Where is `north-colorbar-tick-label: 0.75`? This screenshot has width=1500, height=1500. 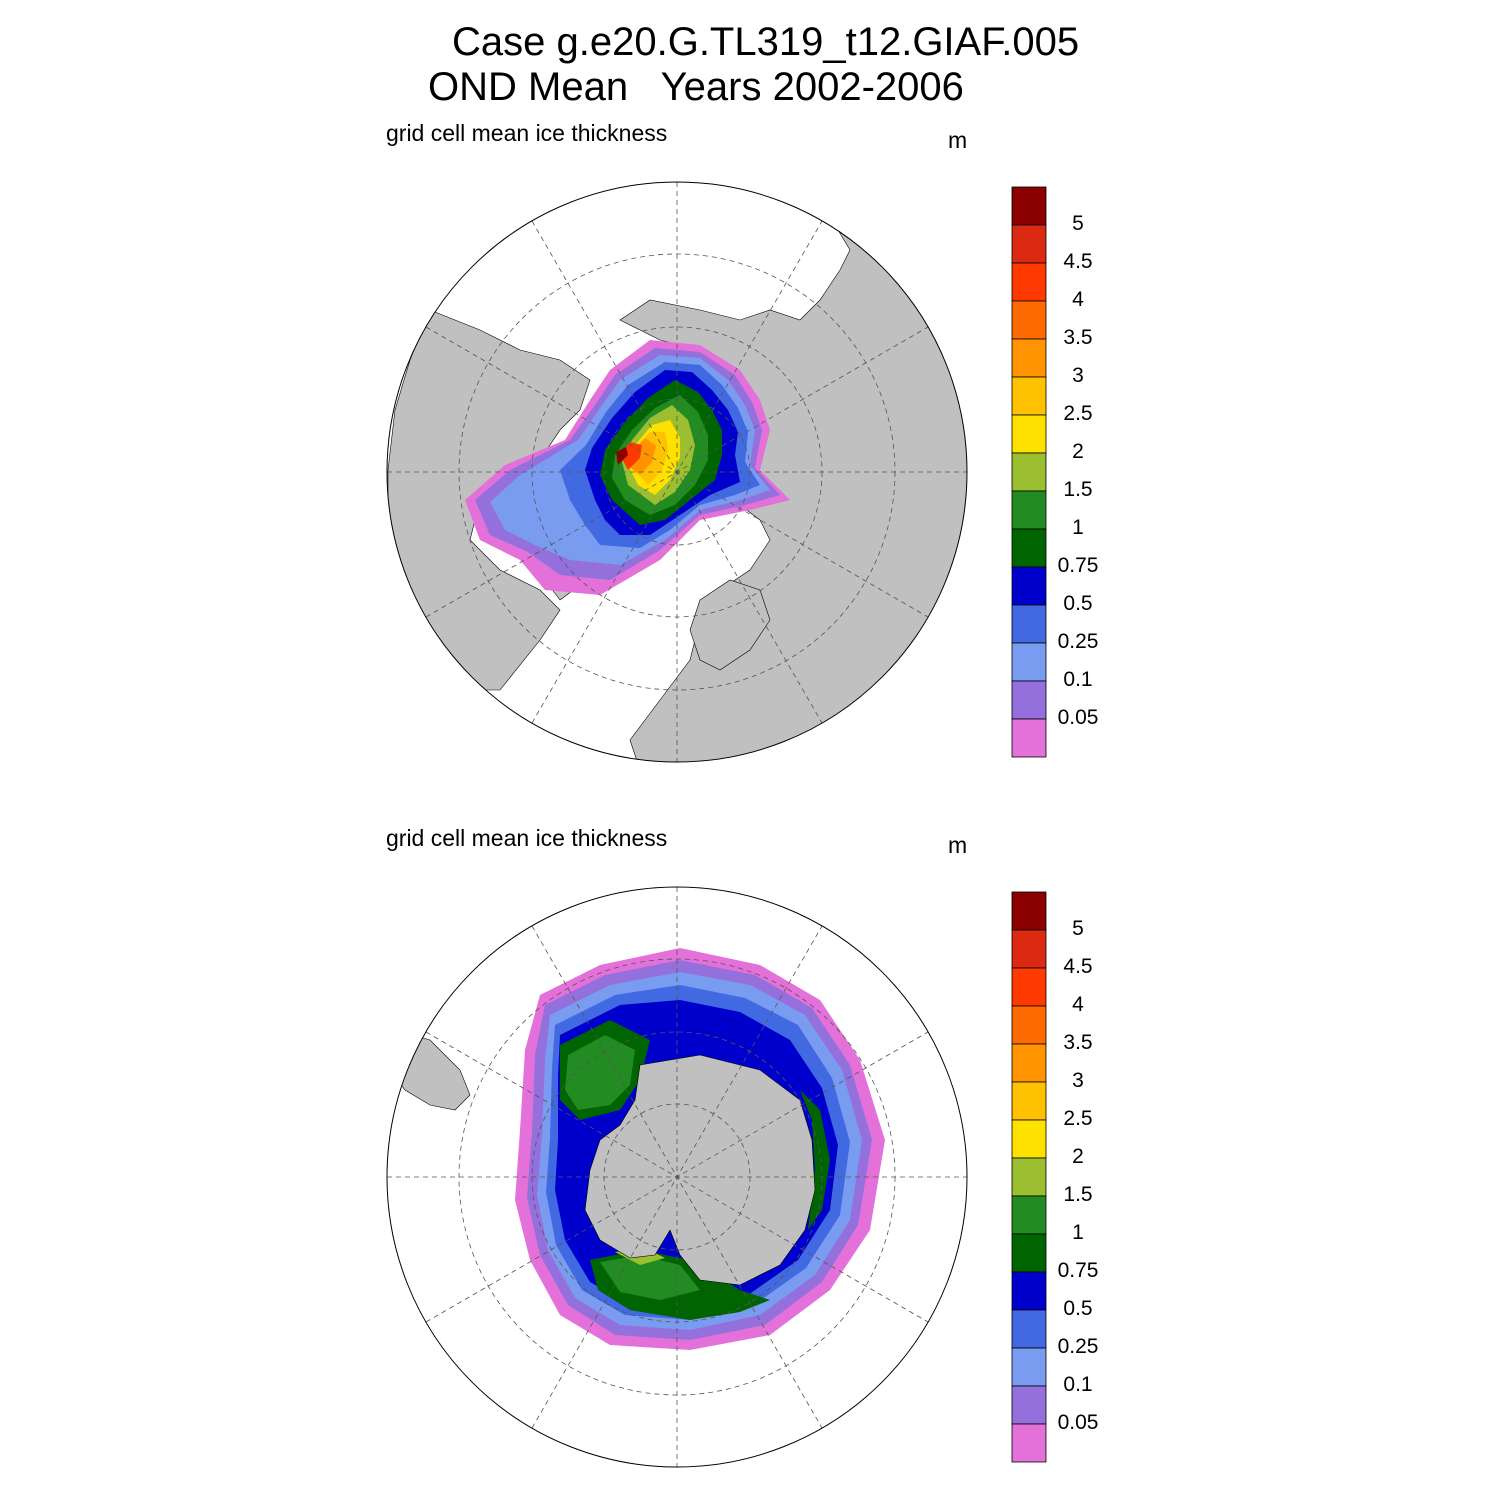 north-colorbar-tick-label: 0.75 is located at coordinates (1078, 565).